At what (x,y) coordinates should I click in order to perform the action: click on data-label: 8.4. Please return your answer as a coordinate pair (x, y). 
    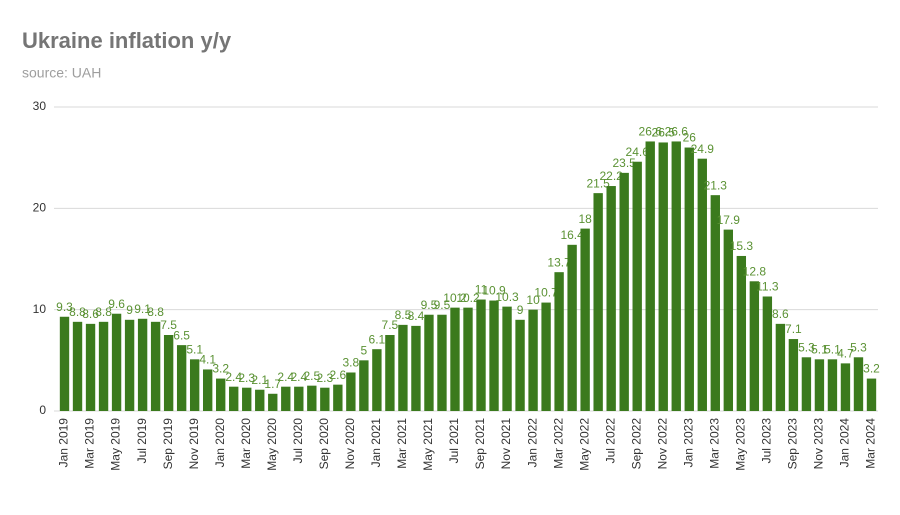
    Looking at the image, I should click on (416, 316).